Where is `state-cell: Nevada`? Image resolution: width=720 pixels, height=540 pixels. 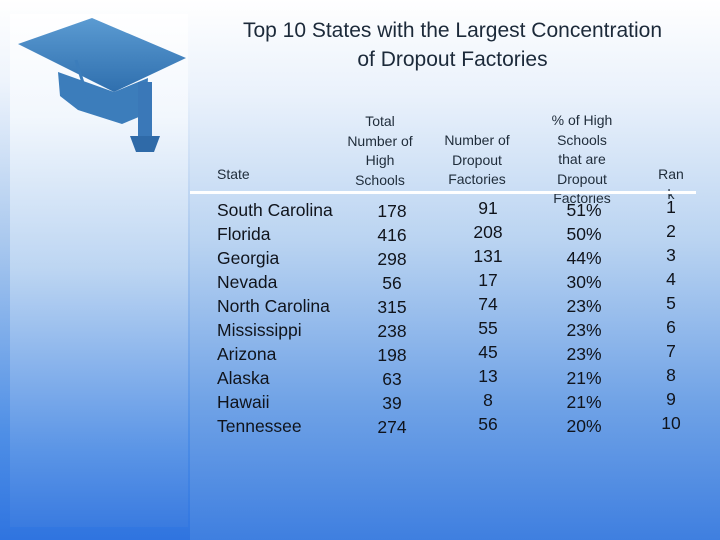 state-cell: Nevada is located at coordinates (247, 282).